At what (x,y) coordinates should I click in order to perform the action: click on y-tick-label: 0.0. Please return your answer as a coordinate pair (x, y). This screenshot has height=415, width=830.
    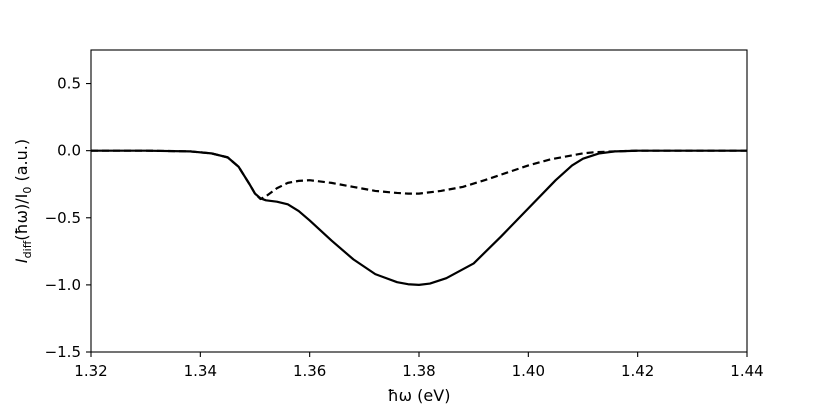
    Looking at the image, I should click on (69, 151).